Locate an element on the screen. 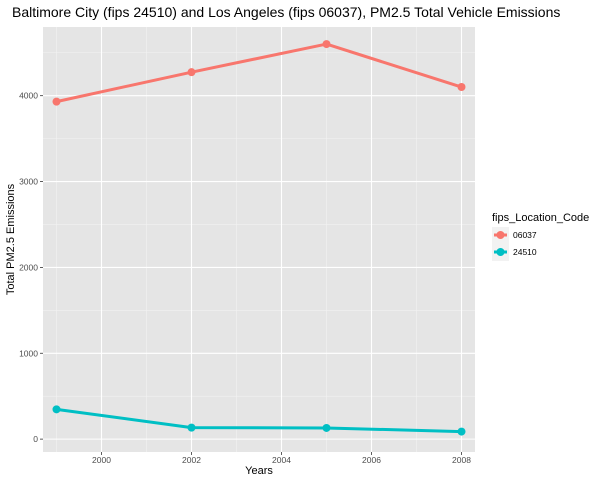 This screenshot has width=600, height=480. legend-item: 24510 is located at coordinates (514, 252).